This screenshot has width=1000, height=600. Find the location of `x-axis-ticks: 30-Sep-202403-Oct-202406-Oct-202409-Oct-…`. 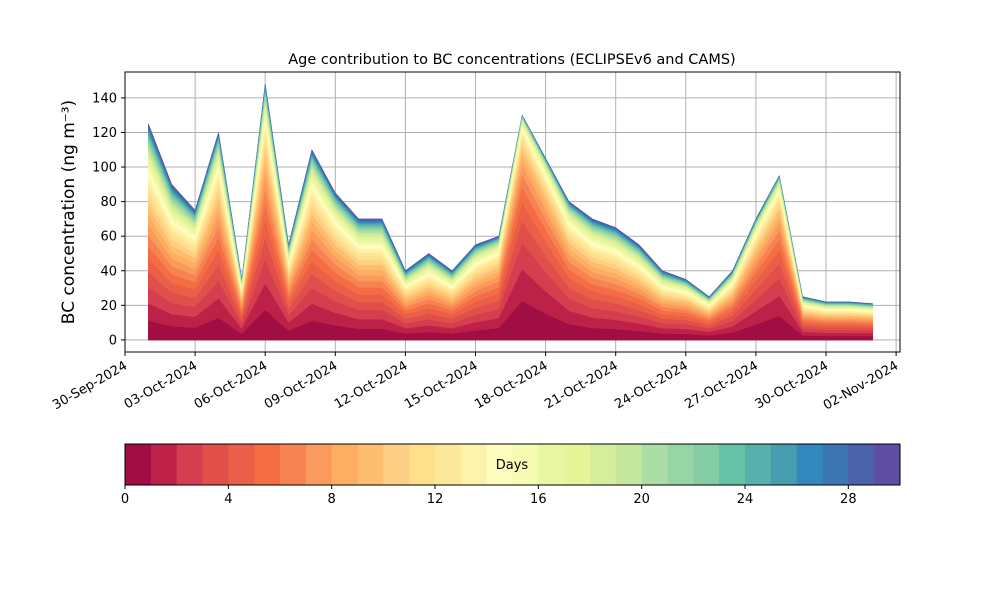

x-axis-ticks: 30-Sep-202403-Oct-202406-Oct-202409-Oct-… is located at coordinates (475, 382).